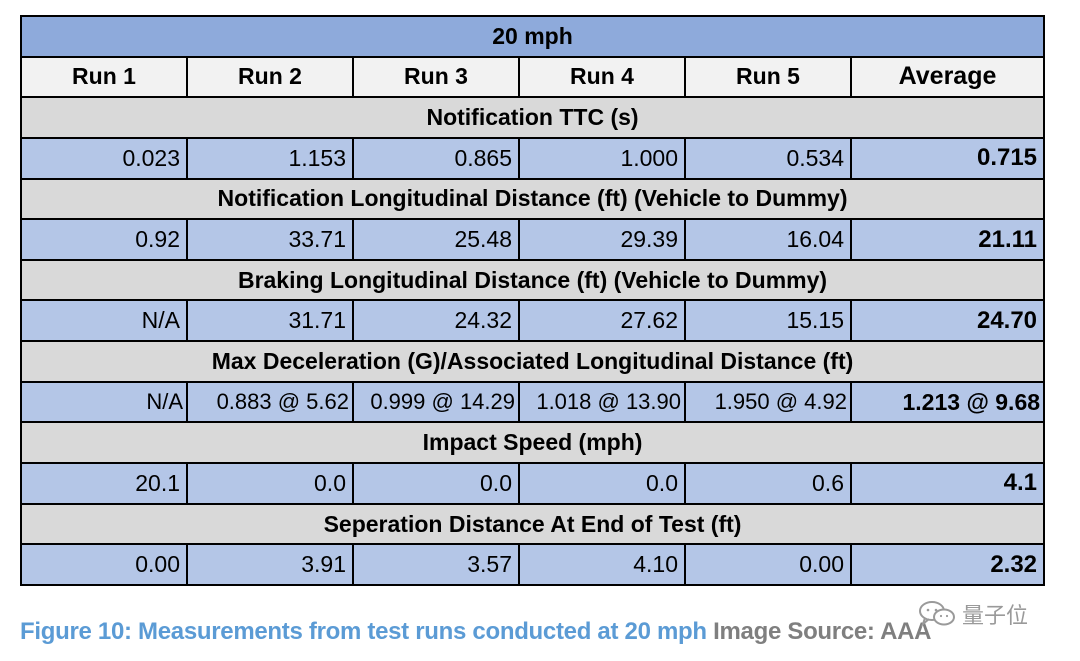 The width and height of the screenshot is (1080, 661). Describe the element at coordinates (270, 158) in the screenshot. I see `cell-run-2: 1.153` at that location.